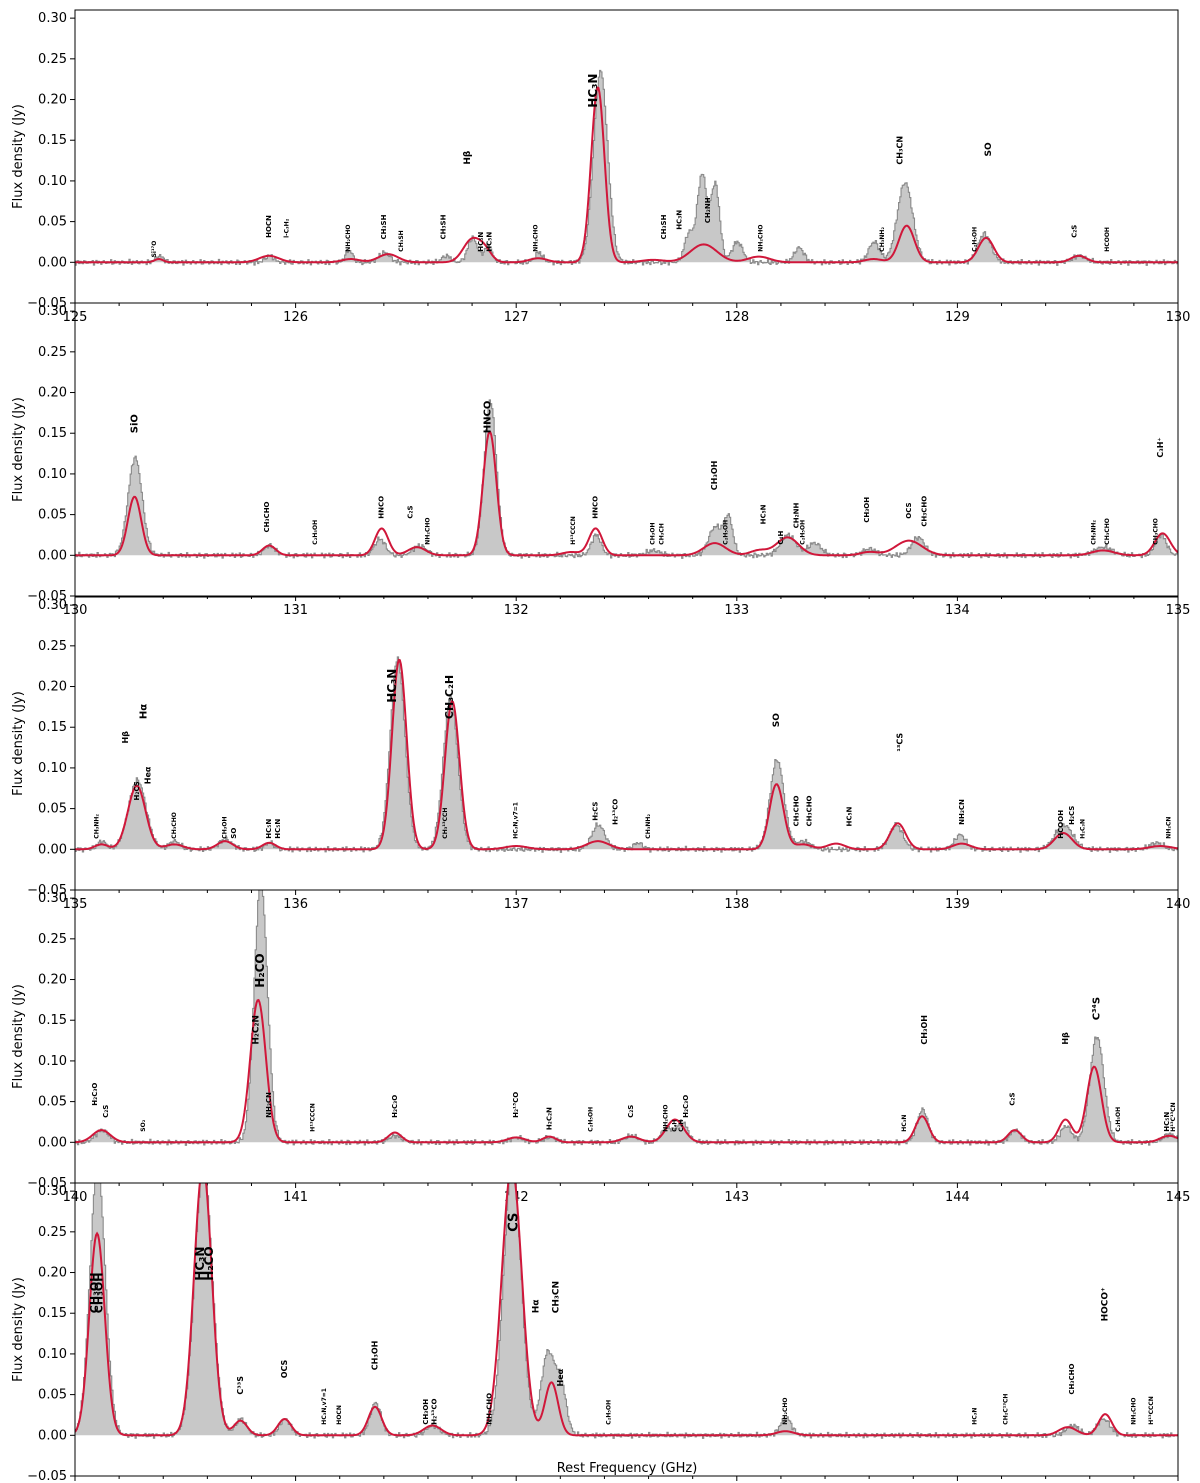 Image resolution: width=1200 pixels, height=1483 pixels. Describe the element at coordinates (295, 904) in the screenshot. I see `x-tick-label: 136` at that location.